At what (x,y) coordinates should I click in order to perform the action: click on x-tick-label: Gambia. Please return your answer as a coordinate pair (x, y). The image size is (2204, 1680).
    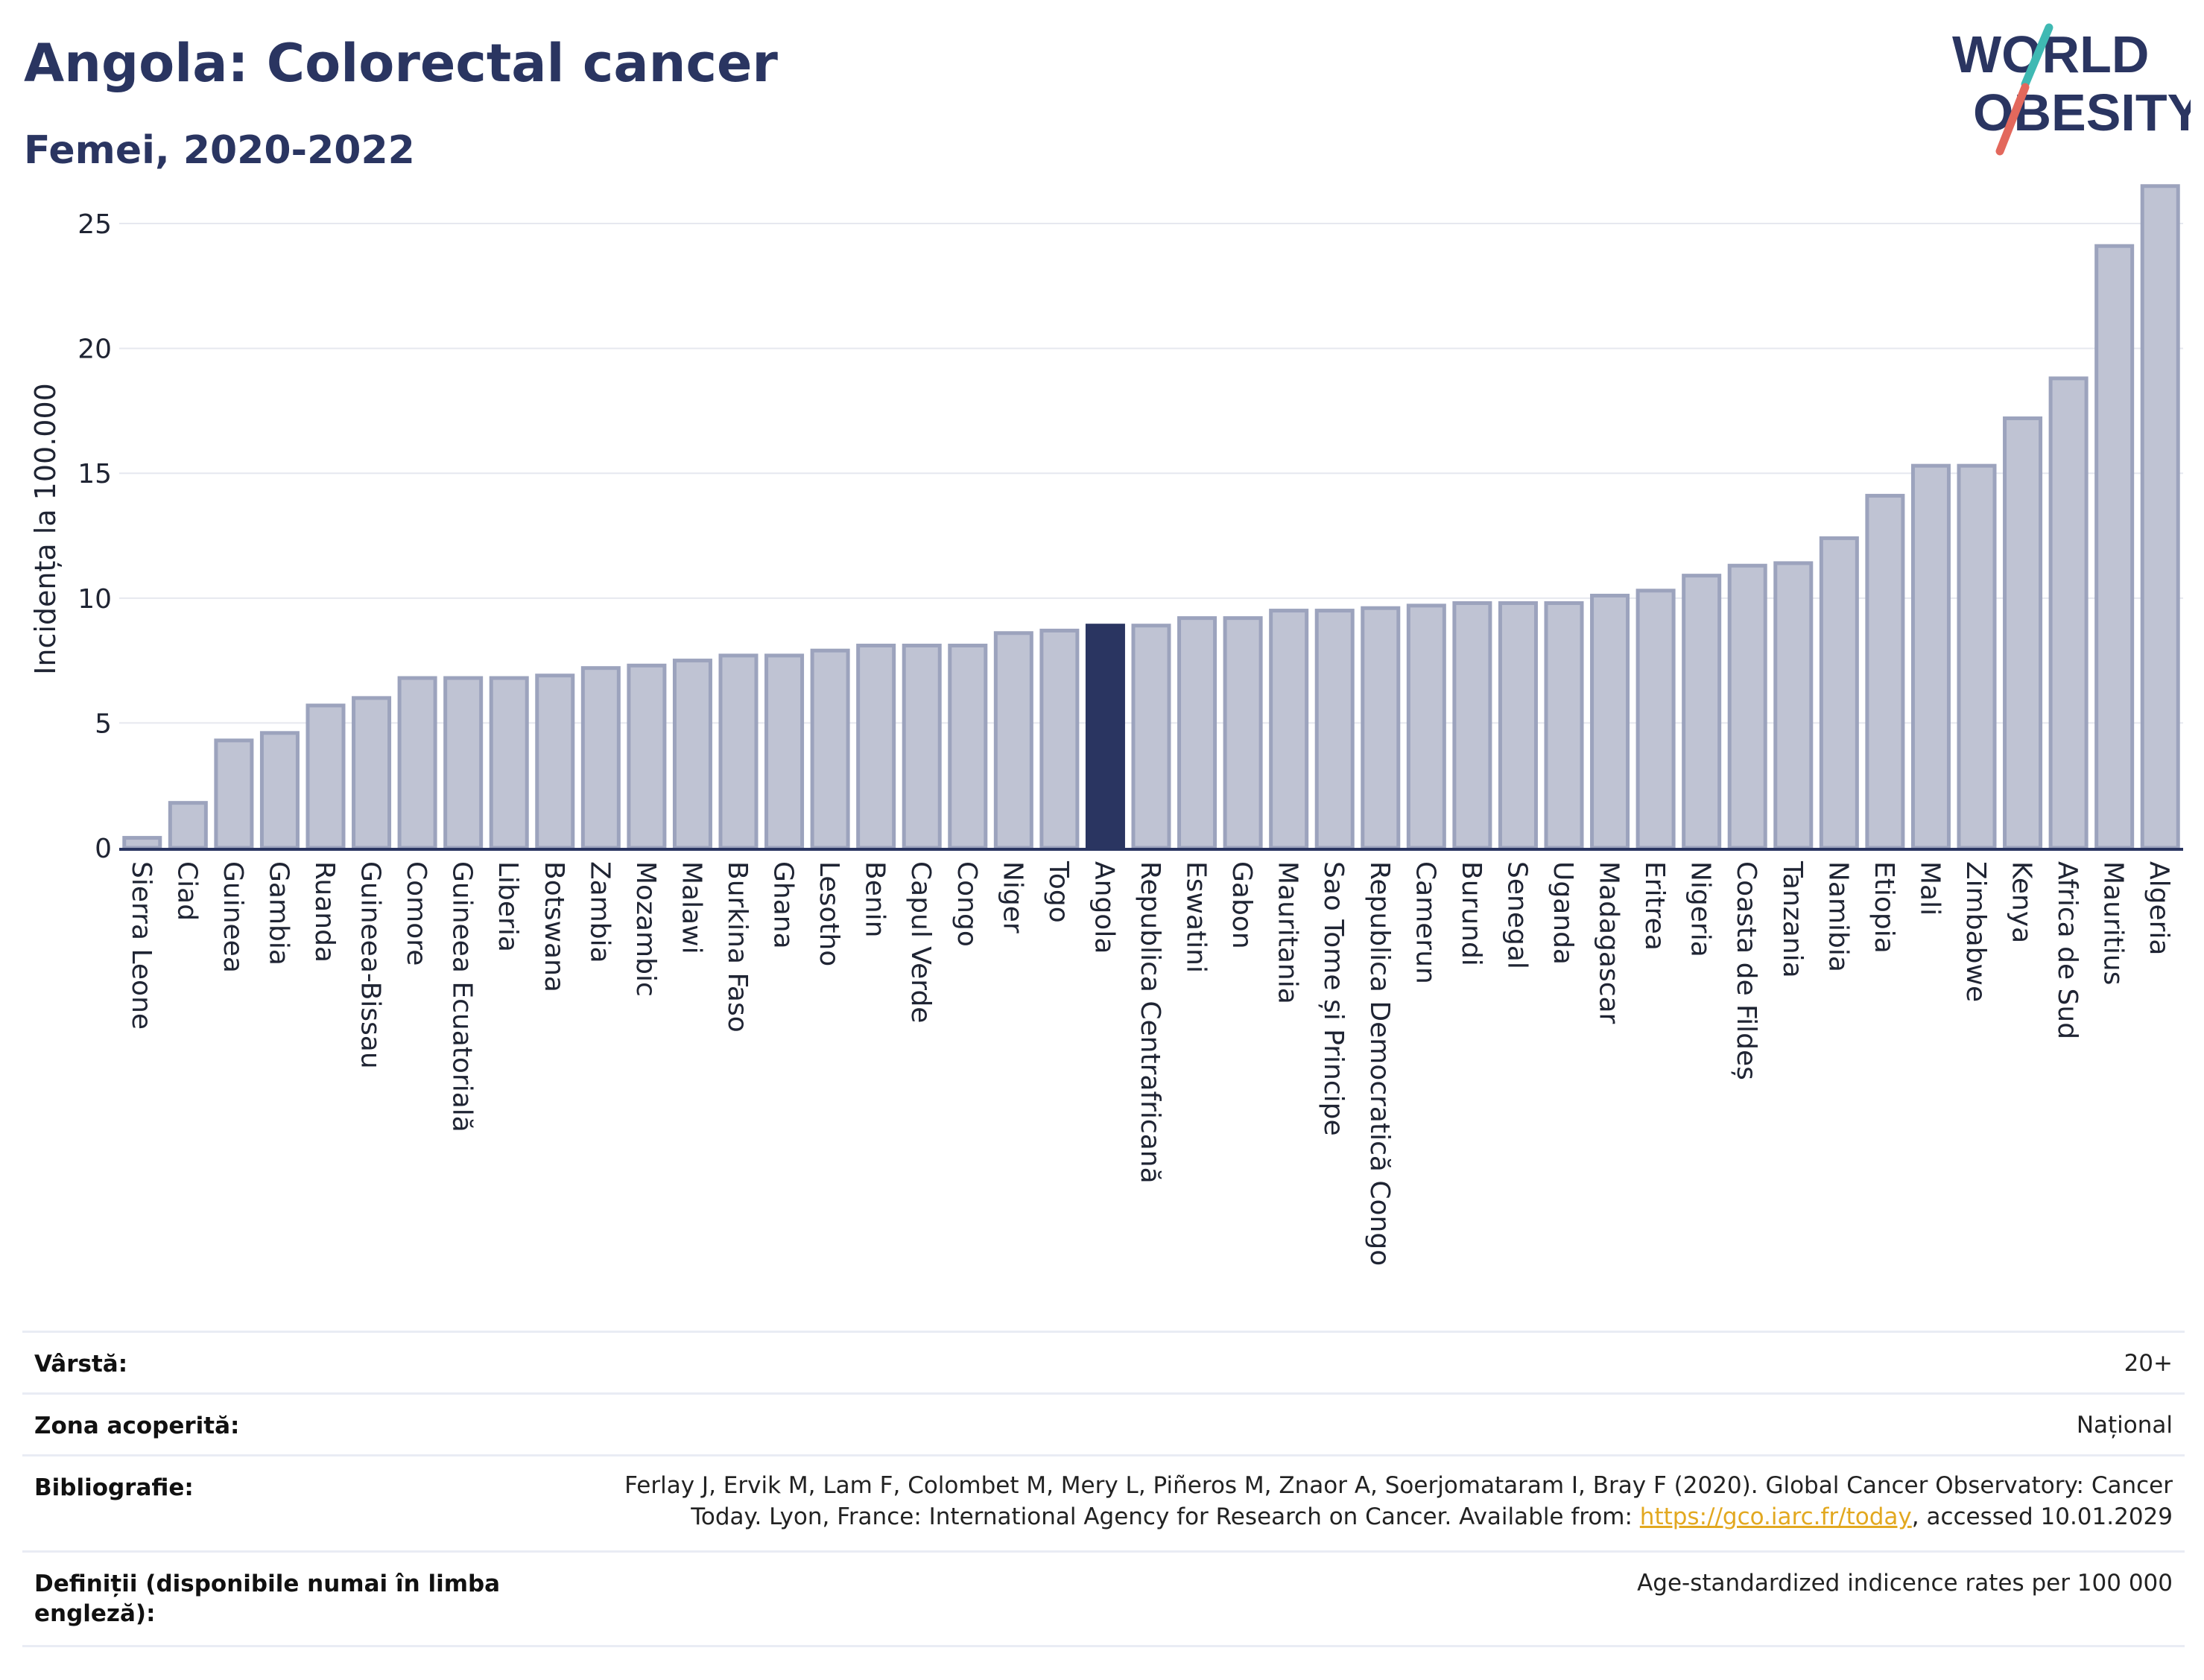
    Looking at the image, I should click on (278, 913).